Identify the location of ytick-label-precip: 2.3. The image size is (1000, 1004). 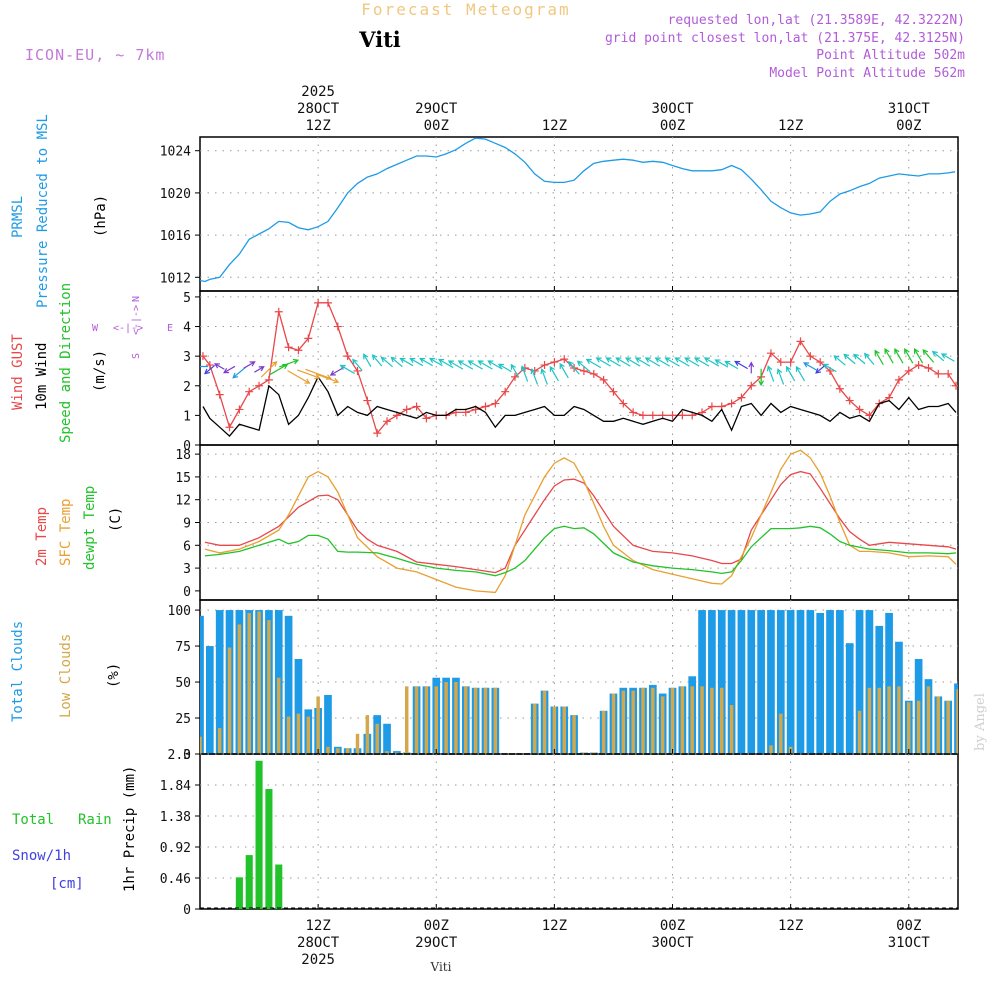
(179, 755).